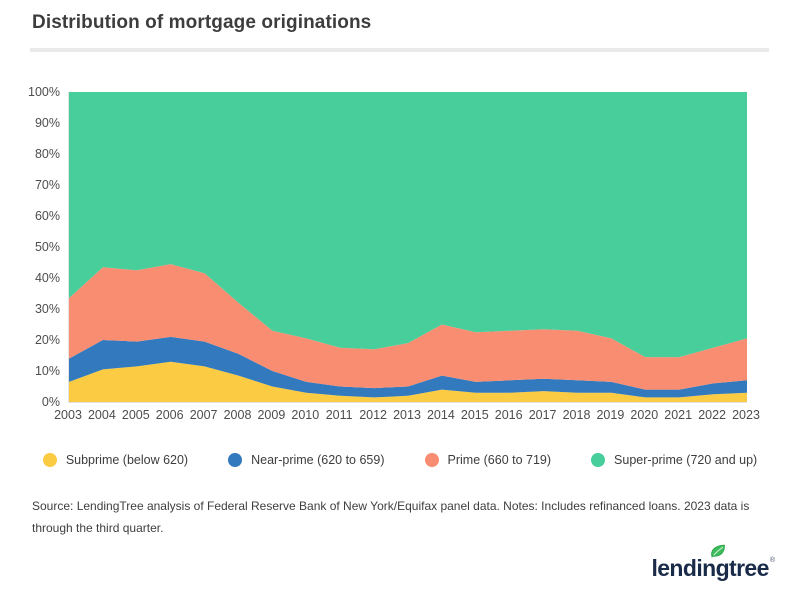  I want to click on x-tick-label: 2008, so click(237, 415).